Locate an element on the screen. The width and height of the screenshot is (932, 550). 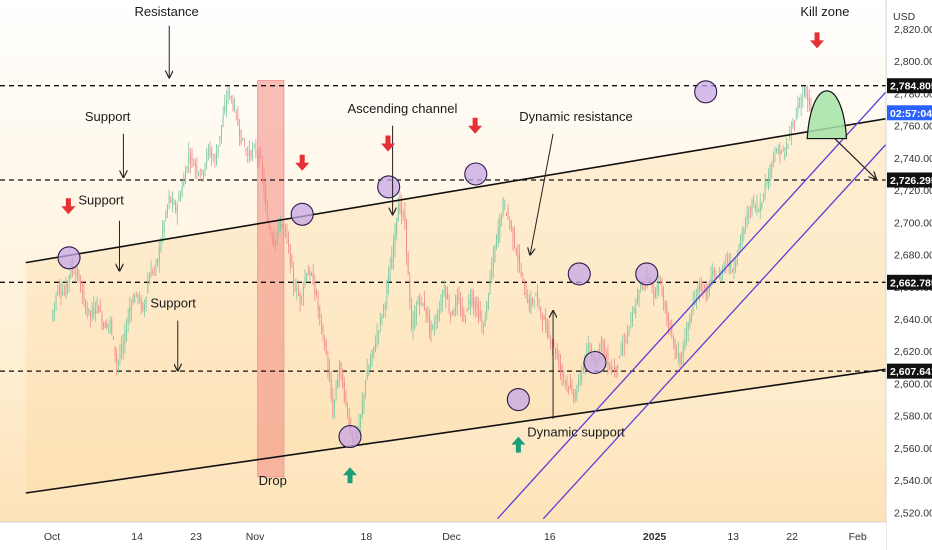
price-tick-label: 2,720.000 is located at coordinates (913, 191).